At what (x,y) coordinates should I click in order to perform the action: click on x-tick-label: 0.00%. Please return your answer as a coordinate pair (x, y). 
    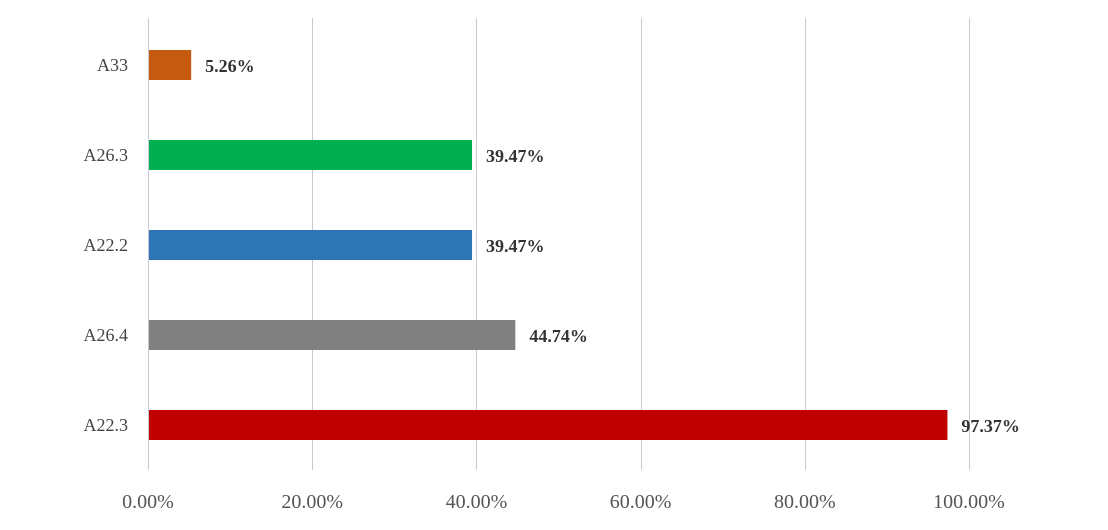
    Looking at the image, I should click on (148, 502).